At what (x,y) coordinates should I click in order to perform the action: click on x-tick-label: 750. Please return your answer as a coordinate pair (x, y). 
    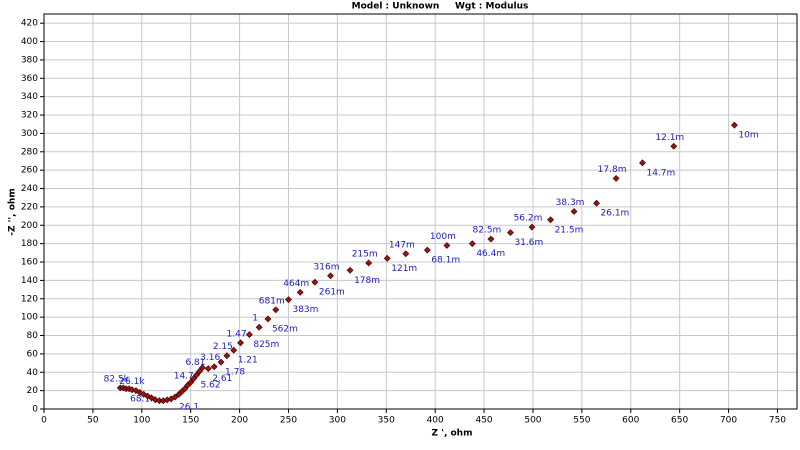
    Looking at the image, I should click on (777, 421).